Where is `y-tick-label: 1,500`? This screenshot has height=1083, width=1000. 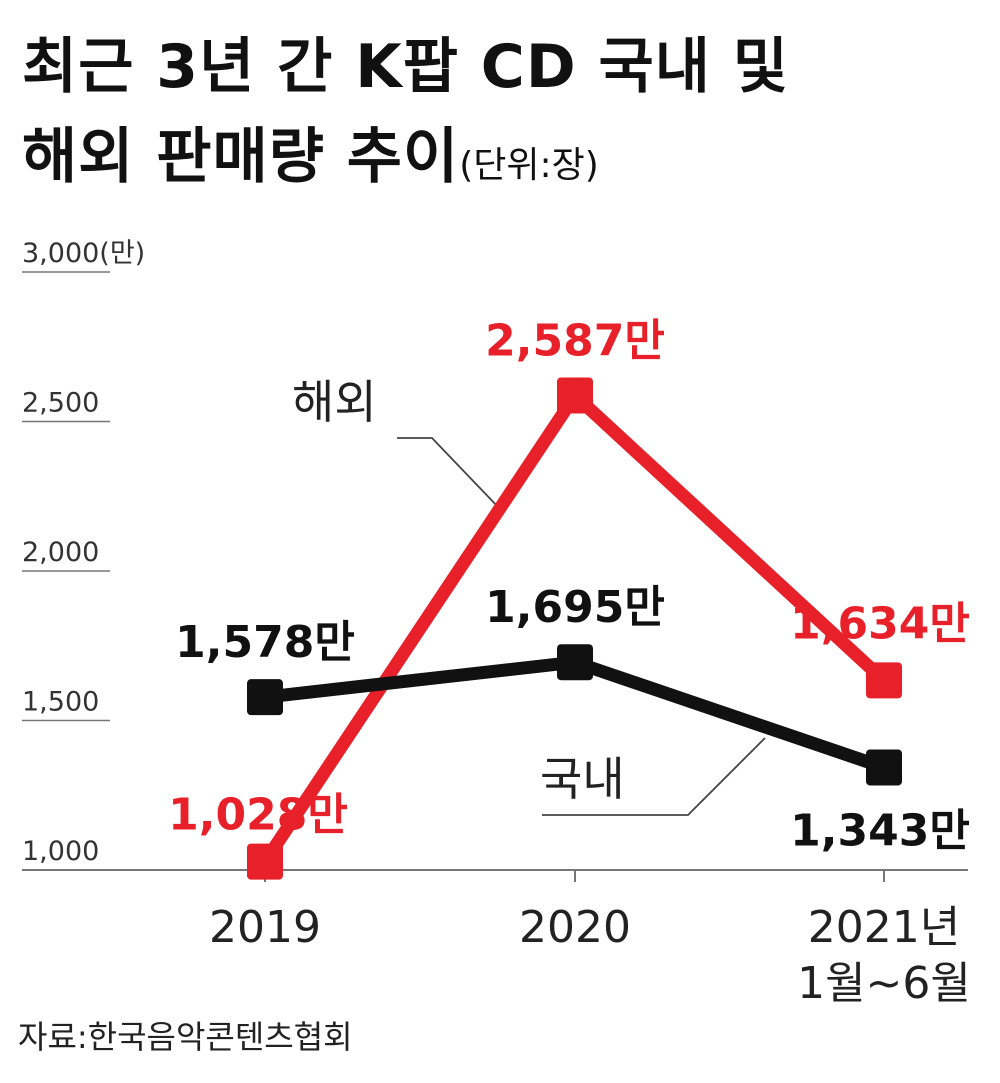
y-tick-label: 1,500 is located at coordinates (60, 702).